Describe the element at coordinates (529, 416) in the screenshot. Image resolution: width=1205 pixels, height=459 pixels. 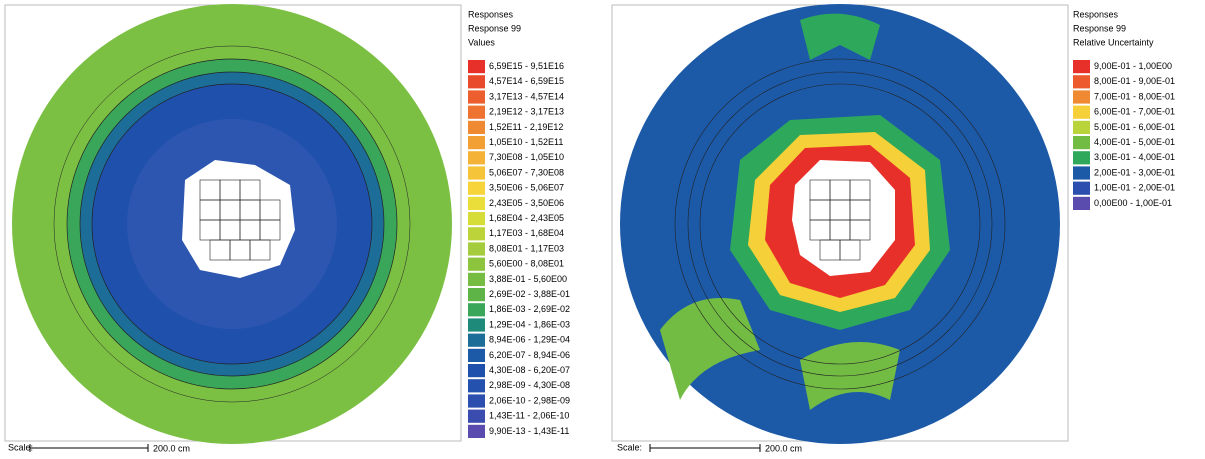
I see `legend-label: 1,43E-11 - 2,06E-10` at that location.